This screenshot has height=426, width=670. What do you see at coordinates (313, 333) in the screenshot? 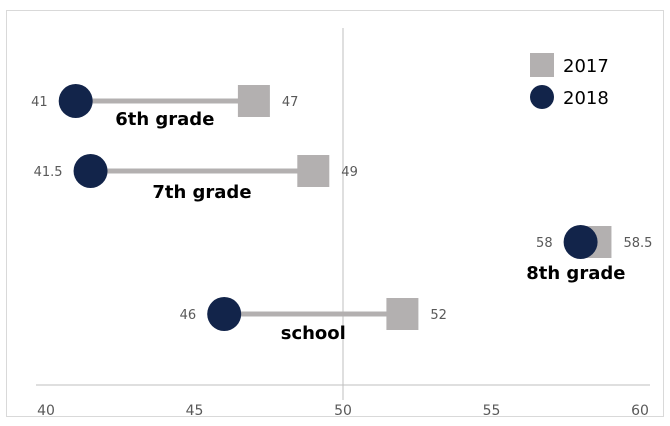
I see `category-label: school` at bounding box center [313, 333].